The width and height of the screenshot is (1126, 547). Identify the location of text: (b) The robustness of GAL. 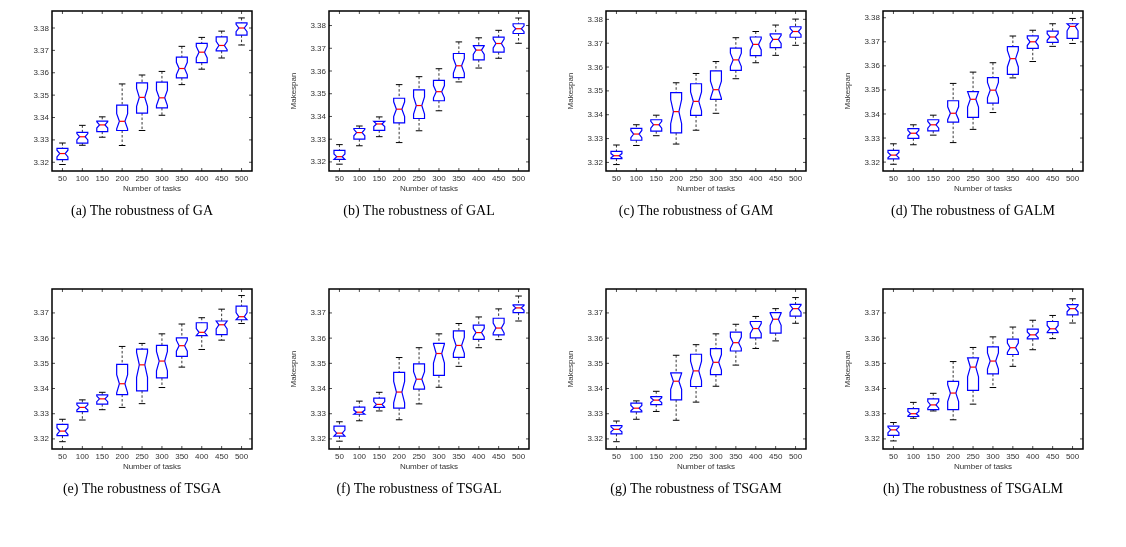
(419, 211).